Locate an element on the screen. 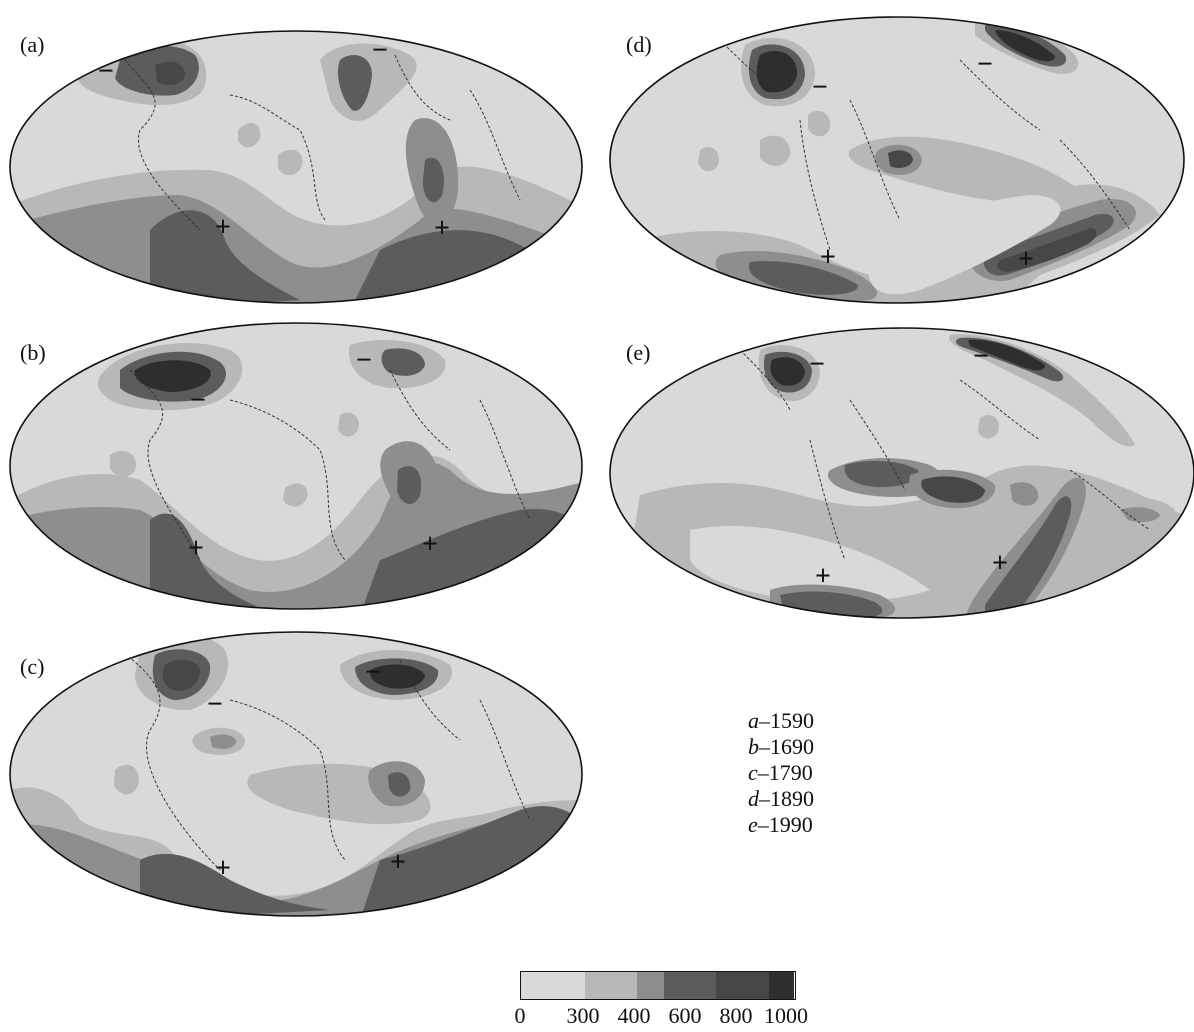 The image size is (1194, 1032). epoch-legend: a–1590 b–1690 c–1790 d–1890 e–1990 is located at coordinates (781, 773).